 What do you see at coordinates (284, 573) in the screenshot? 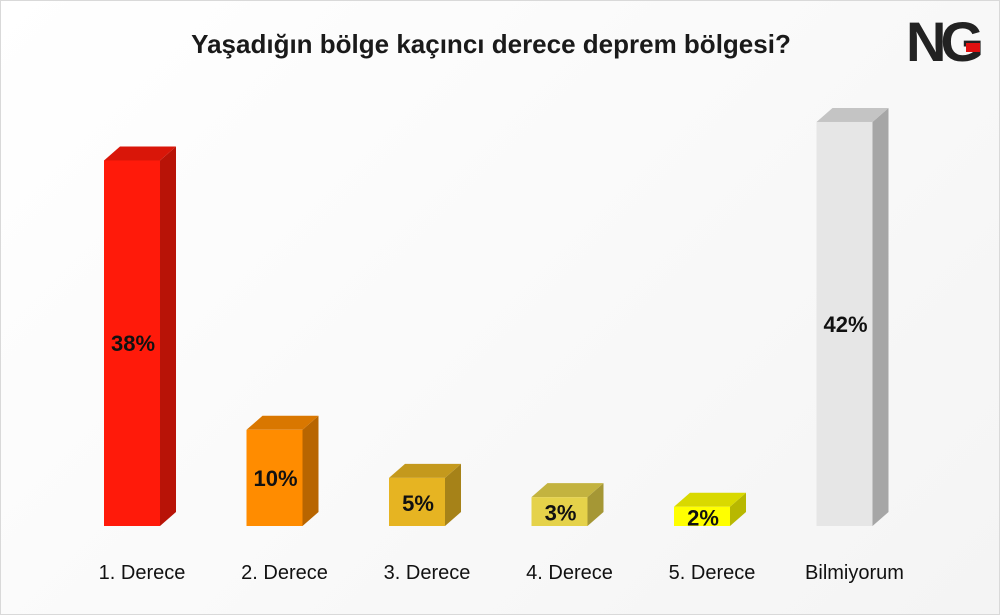
I see `category-label: 2. Derece` at bounding box center [284, 573].